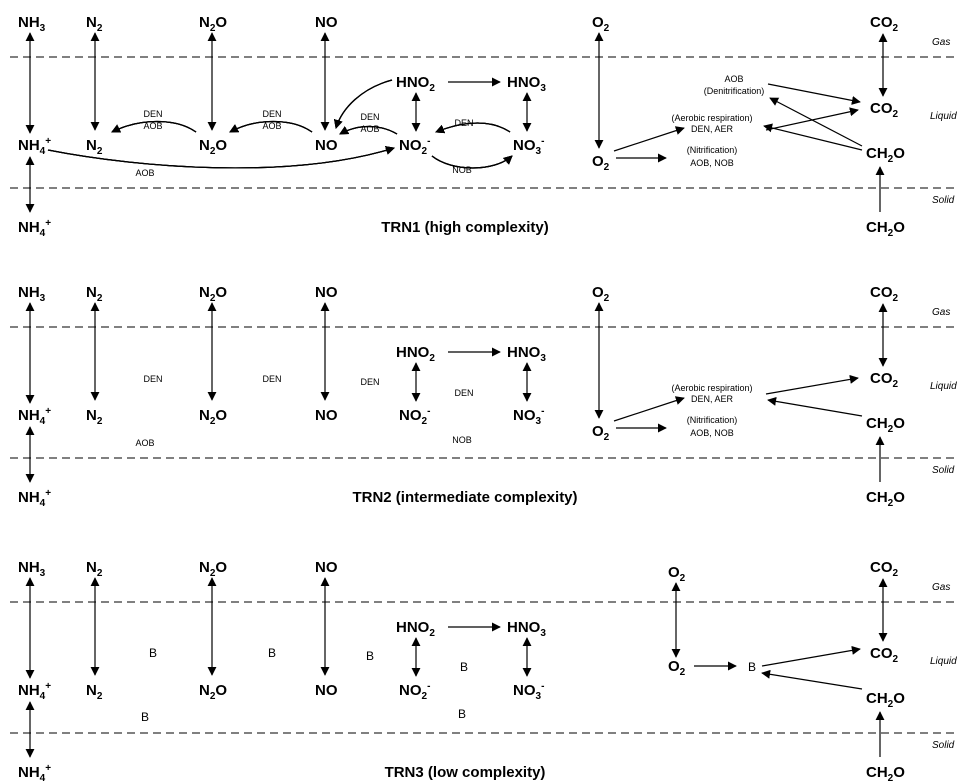 This screenshot has height=783, width=961. I want to click on species-ch2o-solid: CH2O, so click(885, 229).